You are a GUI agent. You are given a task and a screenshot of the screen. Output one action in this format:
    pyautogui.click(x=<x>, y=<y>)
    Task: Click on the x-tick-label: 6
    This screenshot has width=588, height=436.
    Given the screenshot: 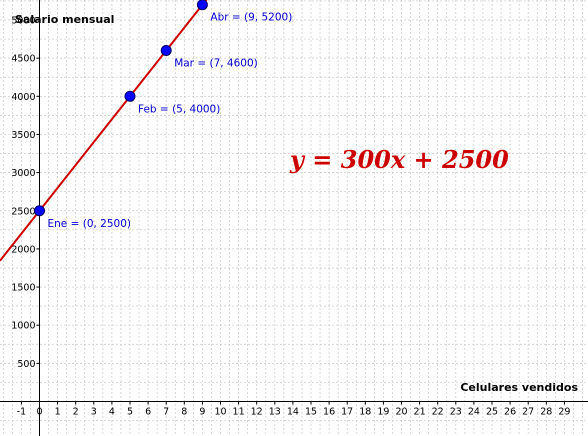 What is the action you would take?
    pyautogui.click(x=148, y=412)
    